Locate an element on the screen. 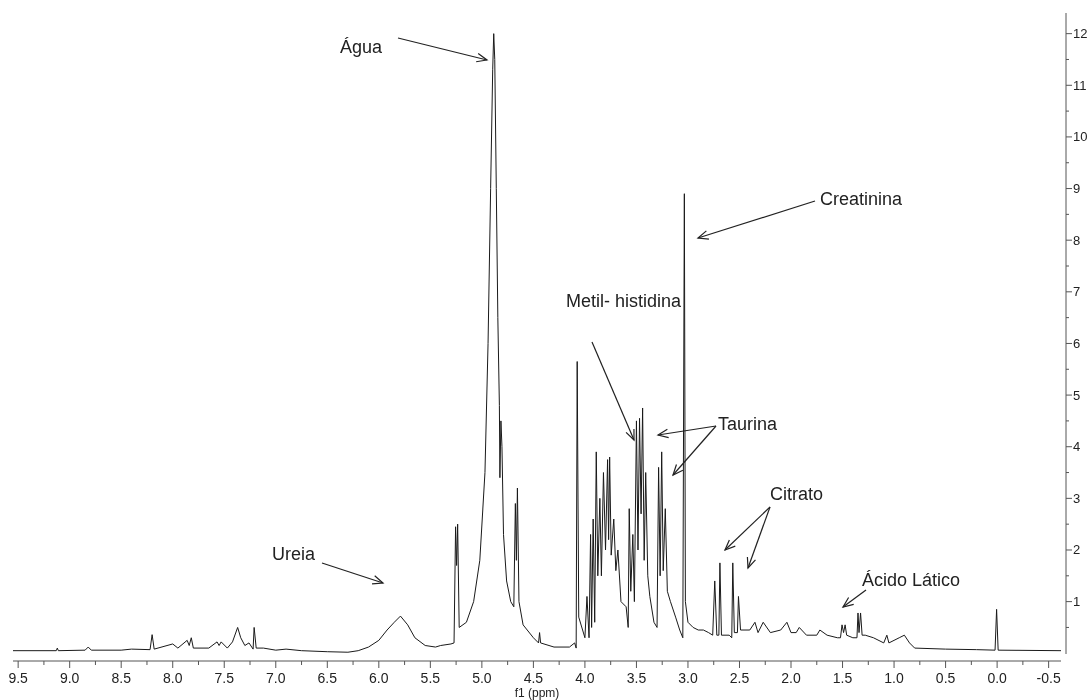 The height and width of the screenshot is (700, 1089). x-tick-label: -0.5 is located at coordinates (1048, 678).